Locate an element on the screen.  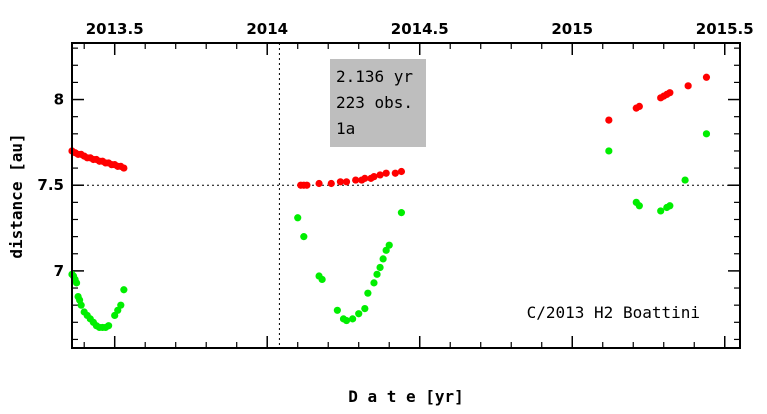
x-axis-title: D a t e [yr] is located at coordinates (406, 396).